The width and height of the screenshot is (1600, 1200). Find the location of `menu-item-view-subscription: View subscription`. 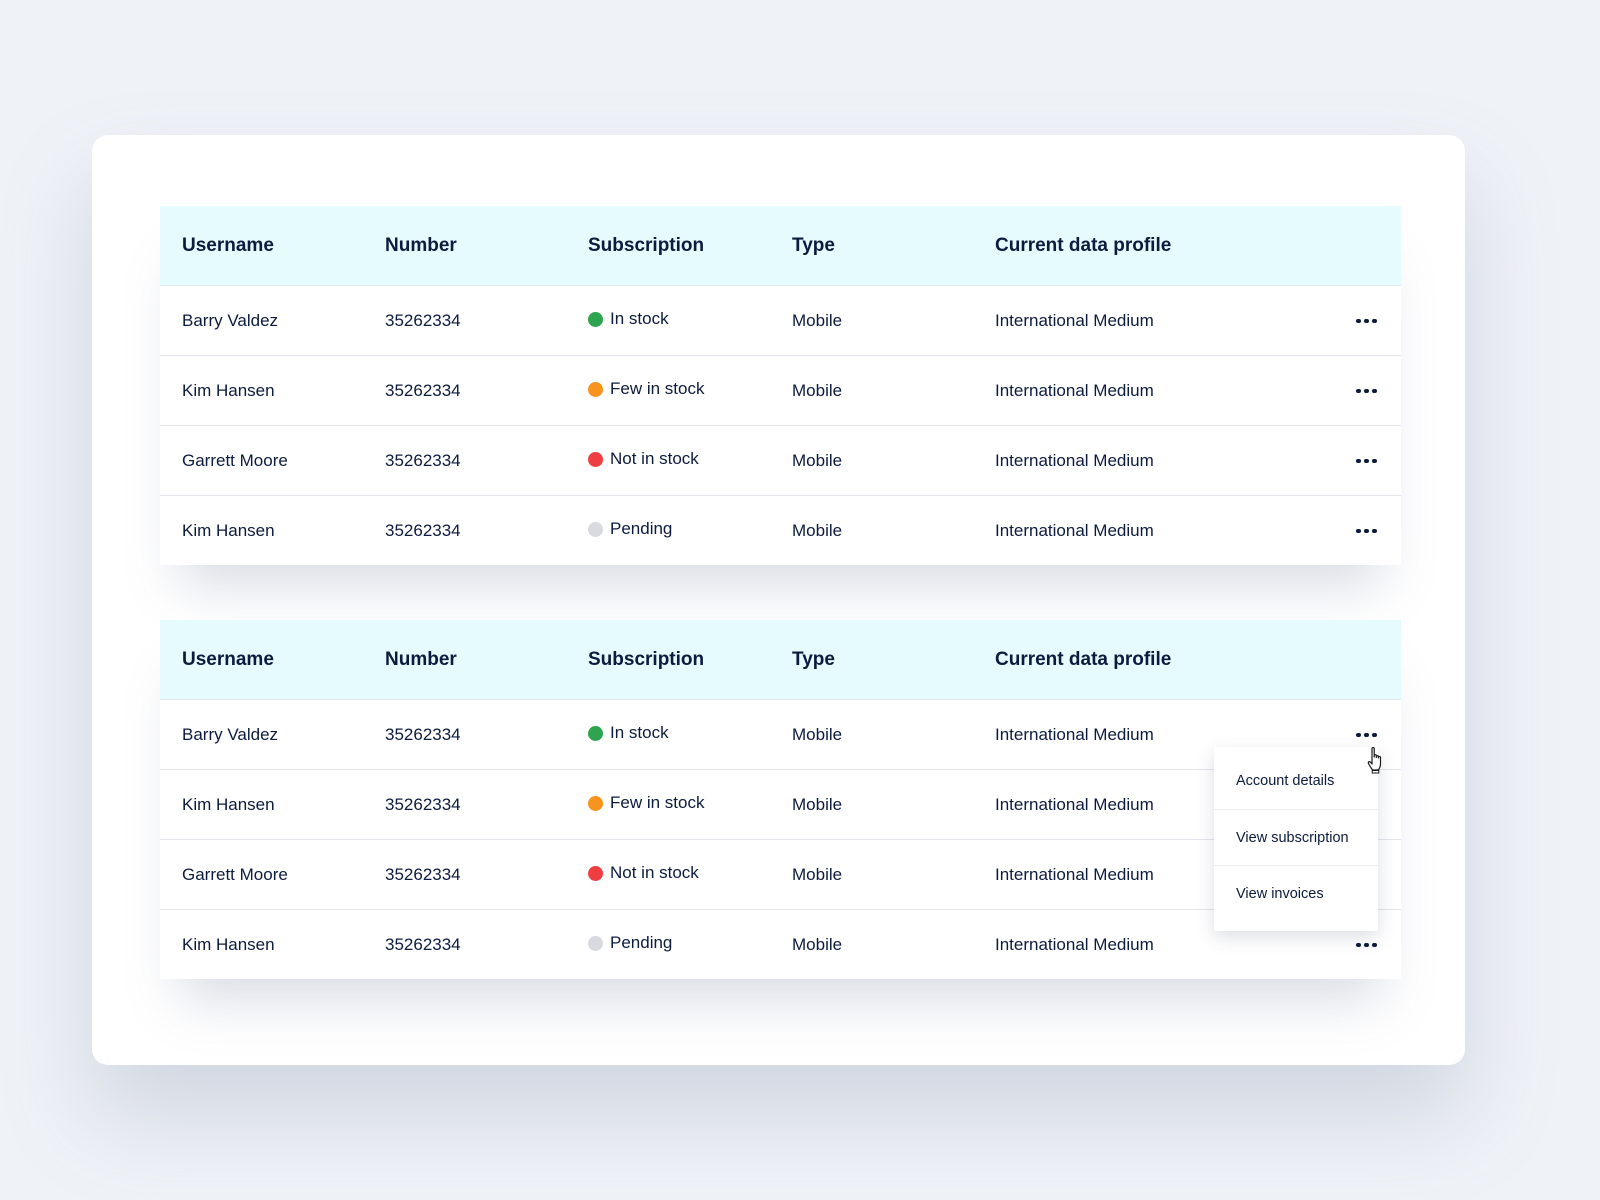

menu-item-view-subscription: View subscription is located at coordinates (1296, 837).